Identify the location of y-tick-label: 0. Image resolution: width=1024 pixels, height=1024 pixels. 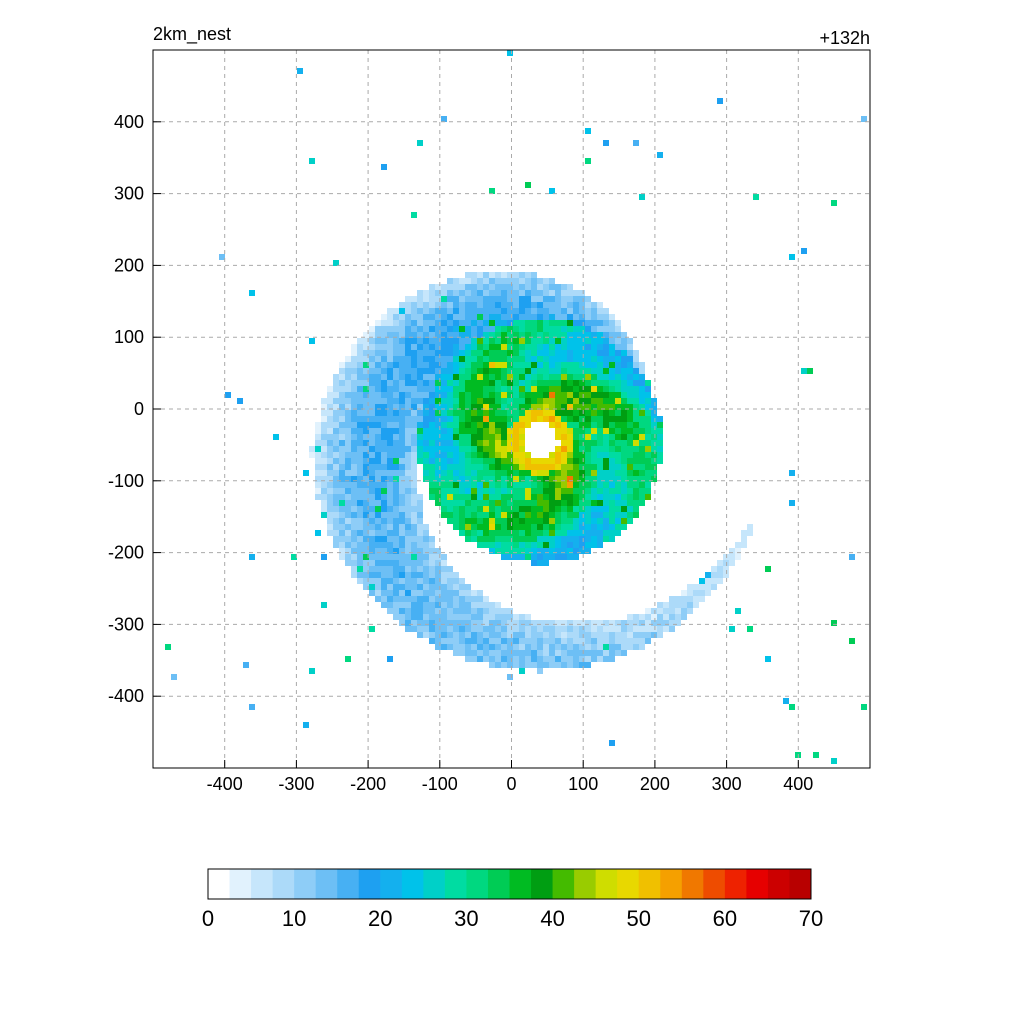
(139, 409).